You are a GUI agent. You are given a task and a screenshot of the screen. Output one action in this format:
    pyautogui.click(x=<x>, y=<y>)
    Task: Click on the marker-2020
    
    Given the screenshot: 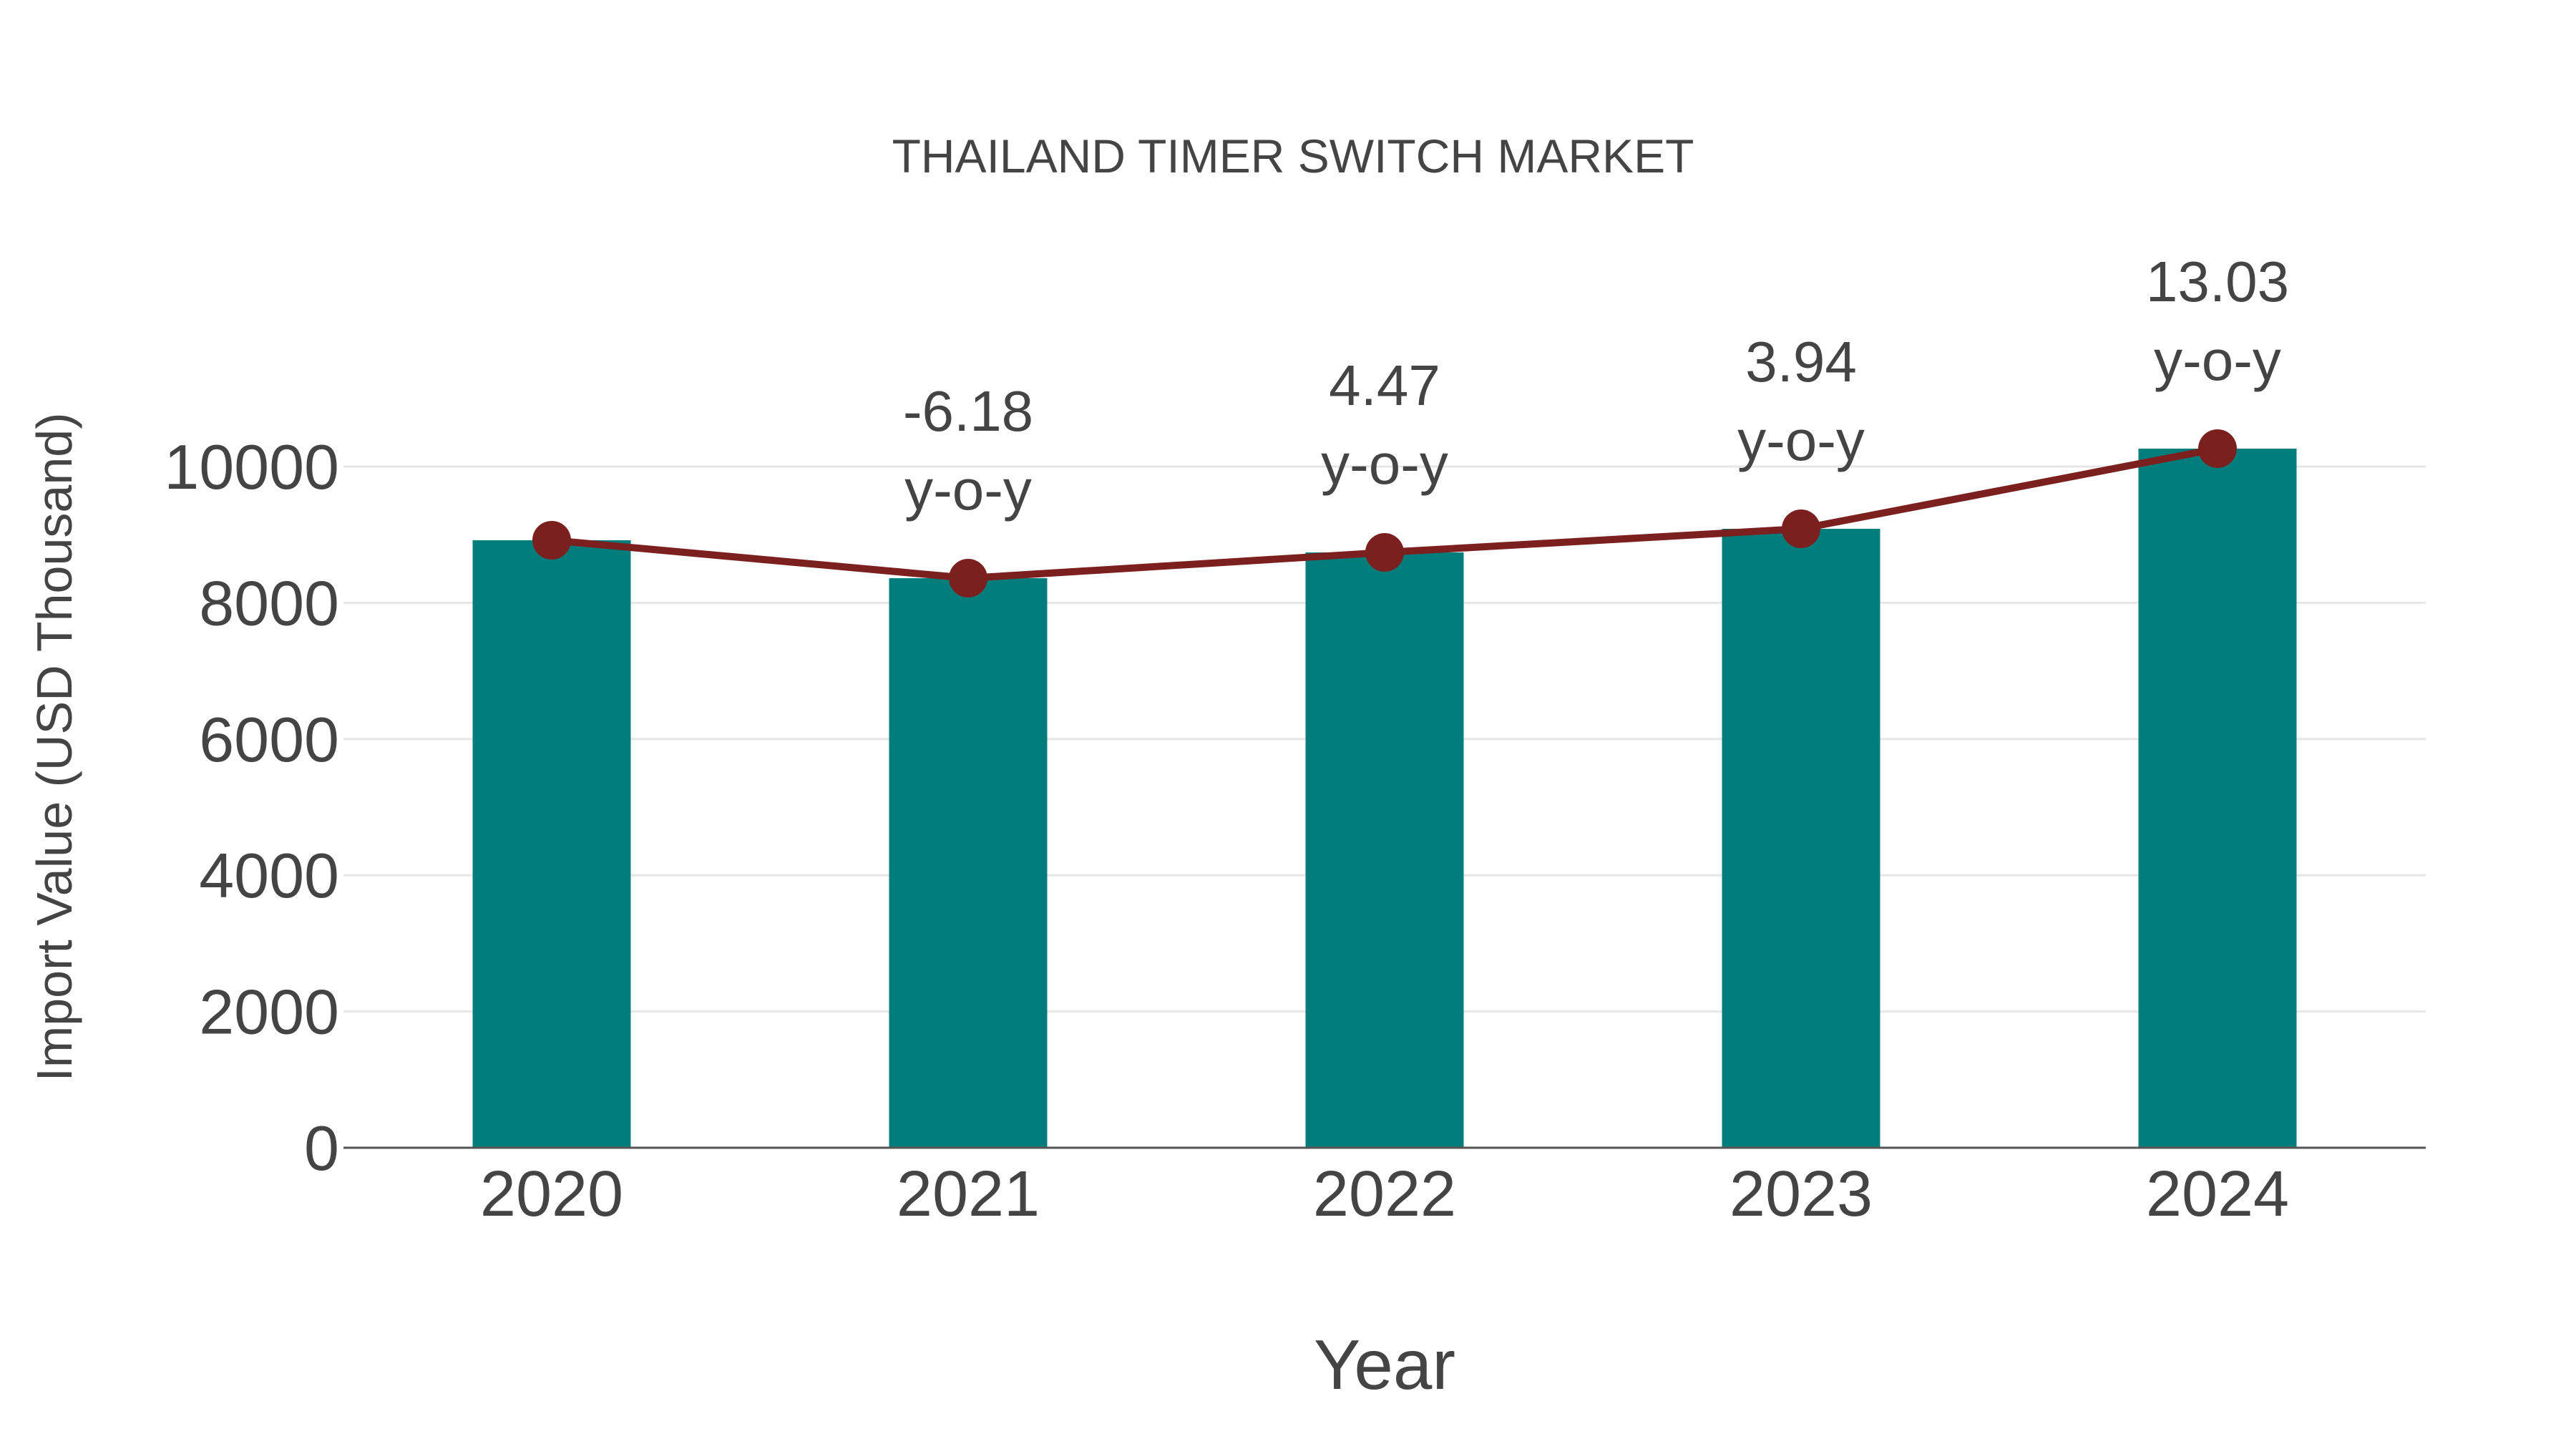 What is the action you would take?
    pyautogui.click(x=551, y=540)
    